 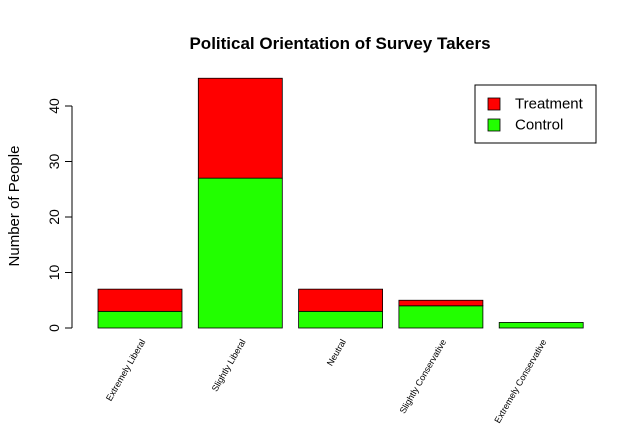 What do you see at coordinates (341, 300) in the screenshot?
I see `bar-treatment-neutral` at bounding box center [341, 300].